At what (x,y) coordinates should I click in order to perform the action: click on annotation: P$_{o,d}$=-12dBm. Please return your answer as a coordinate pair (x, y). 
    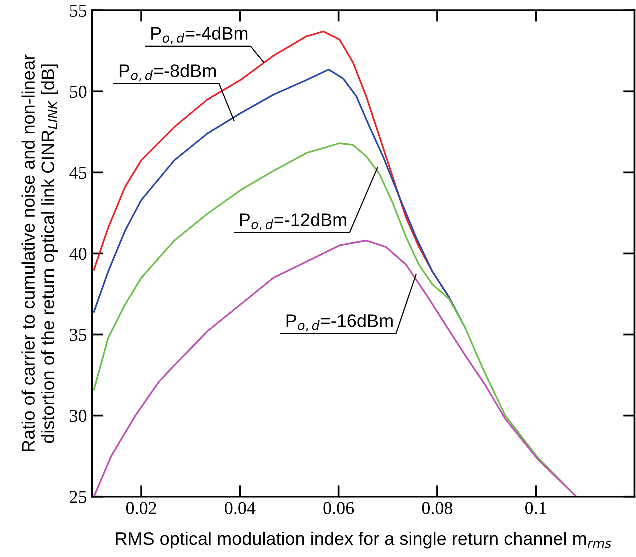
    Looking at the image, I should click on (293, 222).